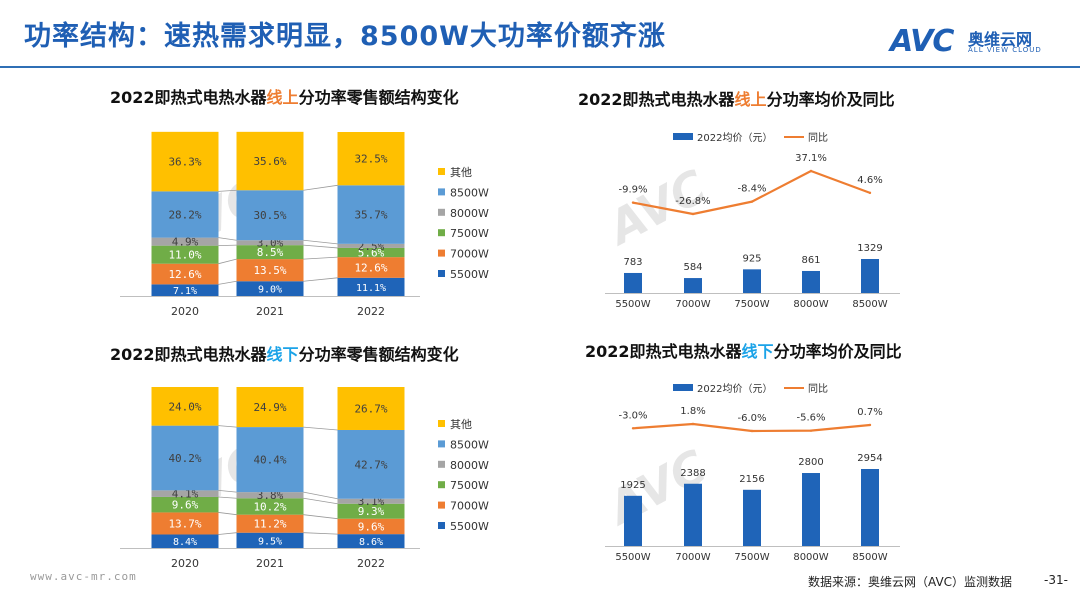 This screenshot has width=1080, height=608. Describe the element at coordinates (469, 465) in the screenshot. I see `offline_structure-legend-8000W: 8000W` at that location.